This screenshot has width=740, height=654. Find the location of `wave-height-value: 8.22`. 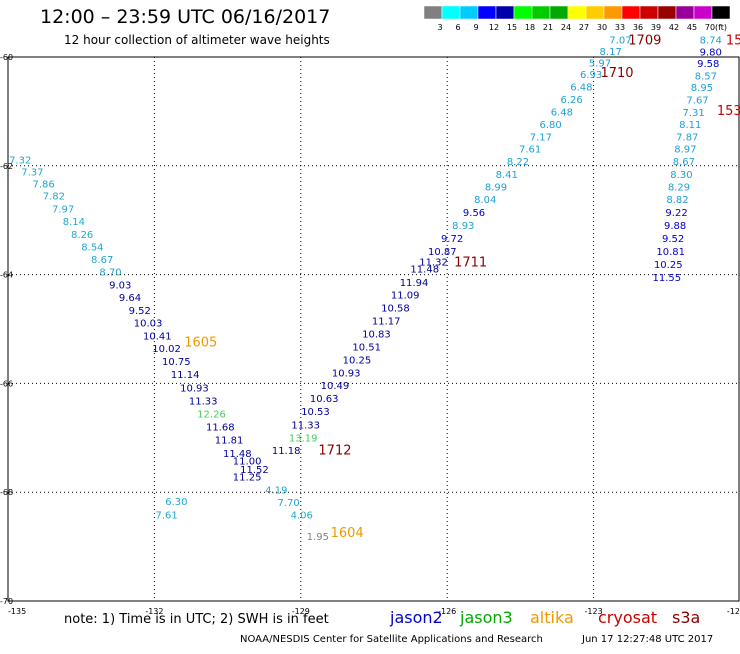

wave-height-value: 8.22 is located at coordinates (518, 162).